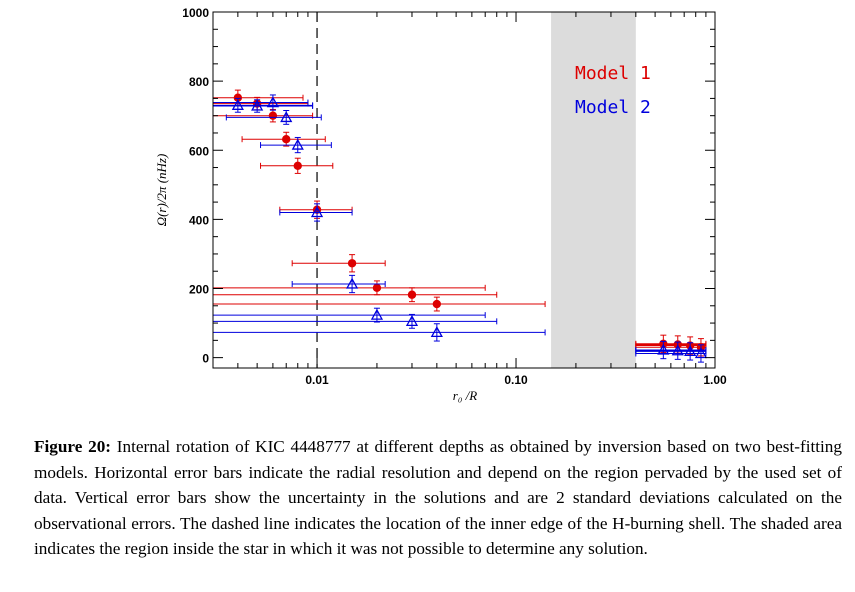 Image resolution: width=855 pixels, height=592 pixels. What do you see at coordinates (199, 82) in the screenshot?
I see `y-tick-label: 800` at bounding box center [199, 82].